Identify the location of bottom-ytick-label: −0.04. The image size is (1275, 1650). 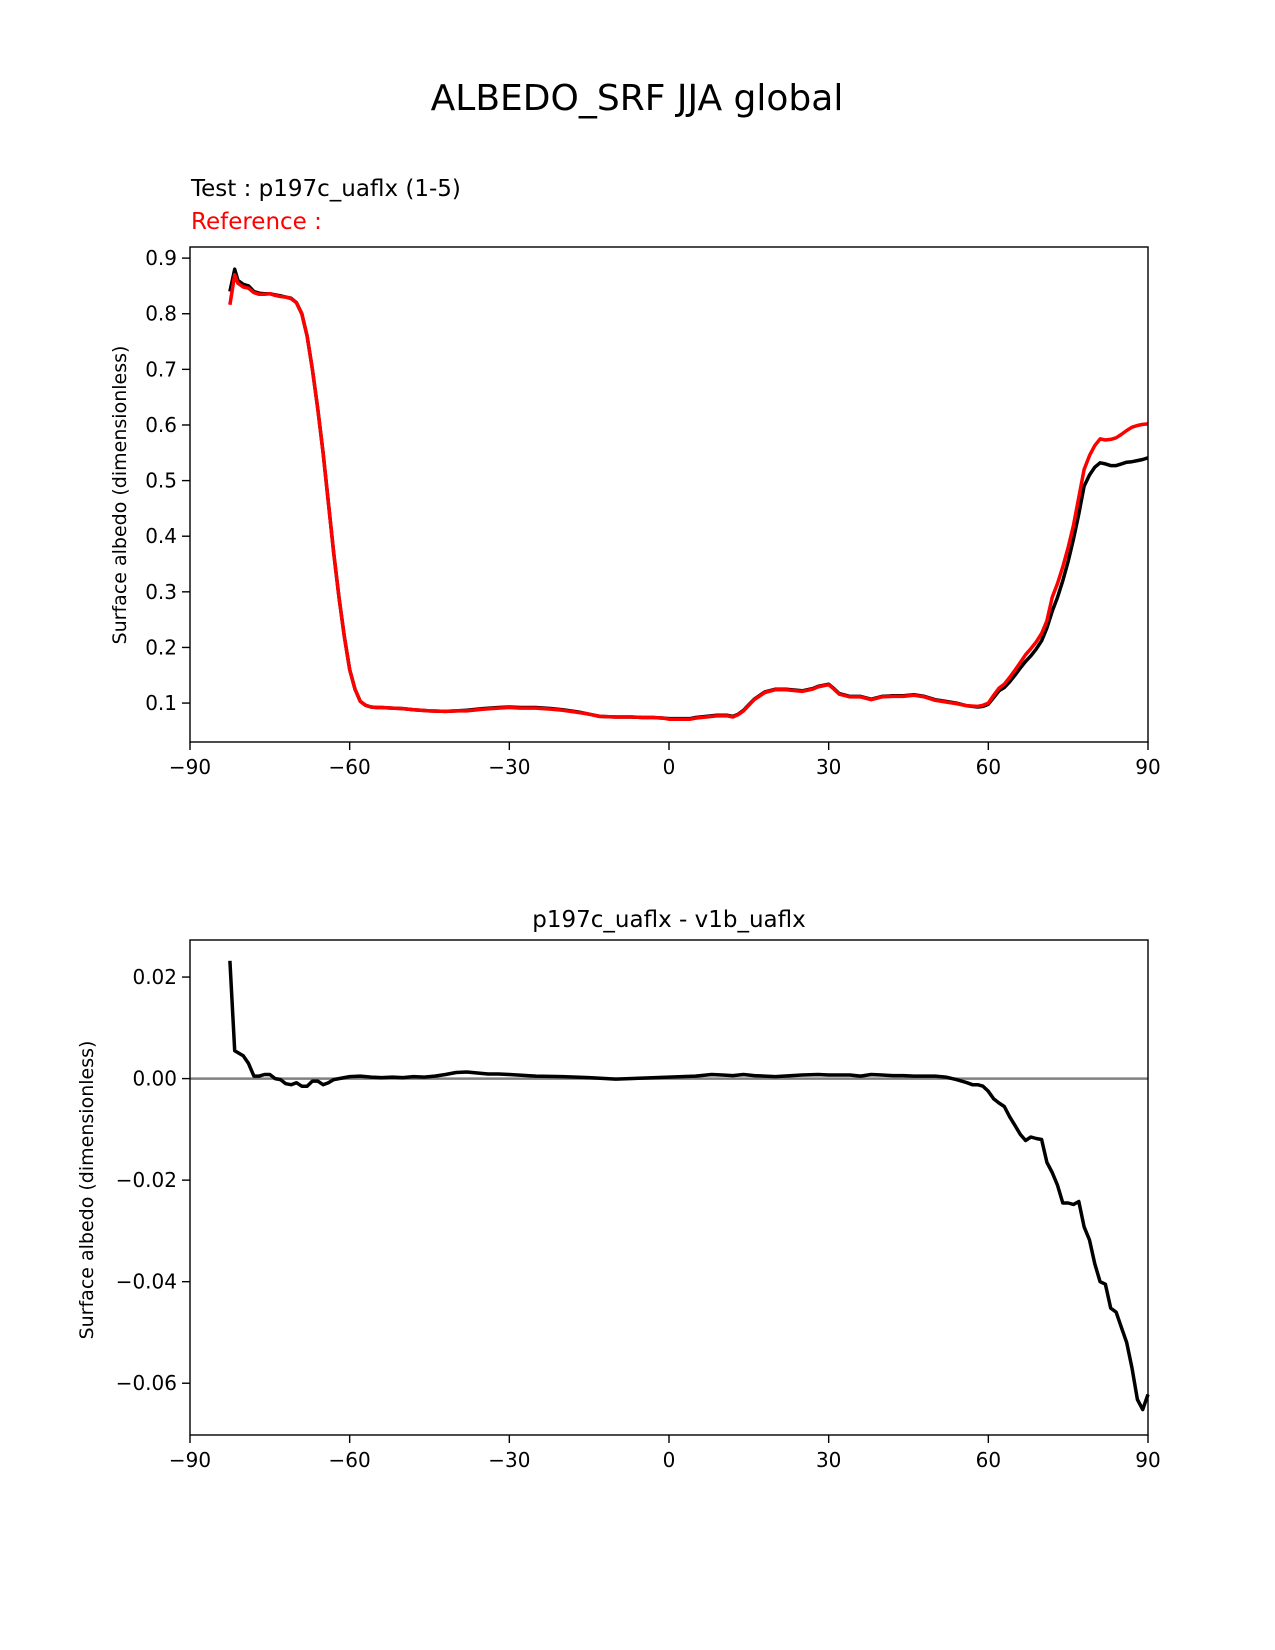
(146, 1282).